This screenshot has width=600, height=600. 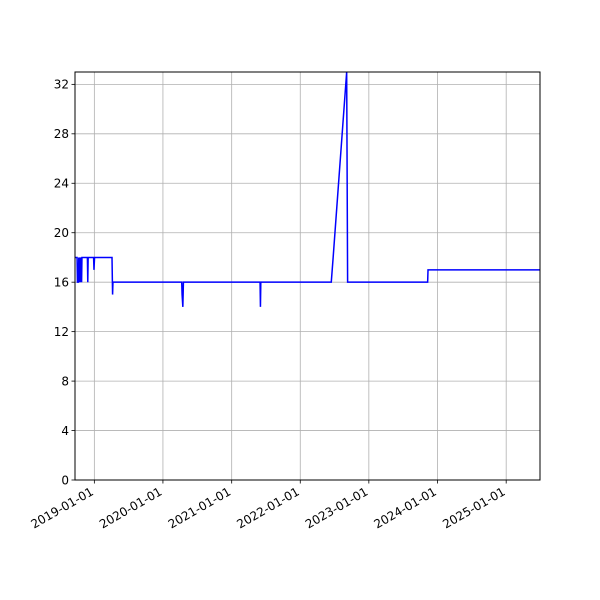 What do you see at coordinates (199, 507) in the screenshot?
I see `x-tick-label: 2021-01-01` at bounding box center [199, 507].